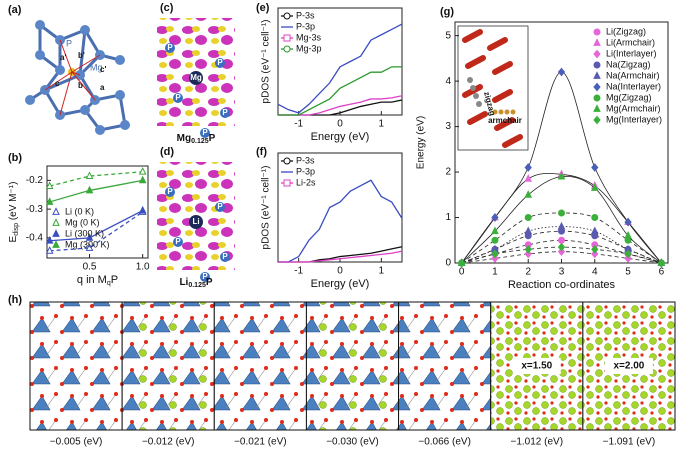 This screenshot has width=677, height=451. Describe the element at coordinates (96, 67) in the screenshot. I see `atom-label: Mg` at that location.